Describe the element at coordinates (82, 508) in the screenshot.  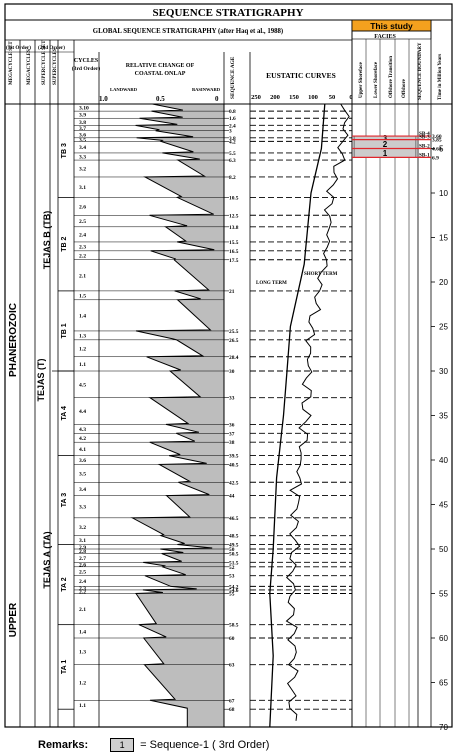
I see `cycle-label: 3.3` at that location.